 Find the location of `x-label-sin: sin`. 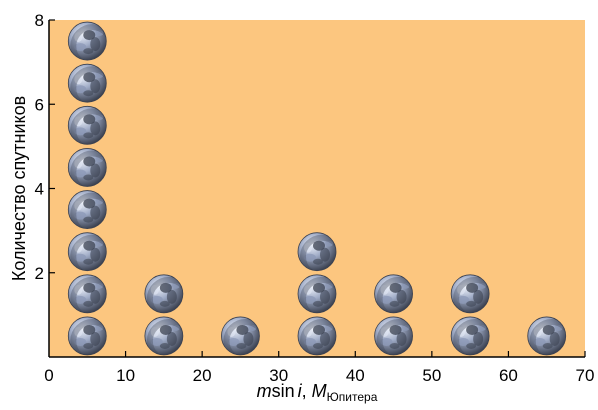

x-label-sin: sin is located at coordinates (283, 391).